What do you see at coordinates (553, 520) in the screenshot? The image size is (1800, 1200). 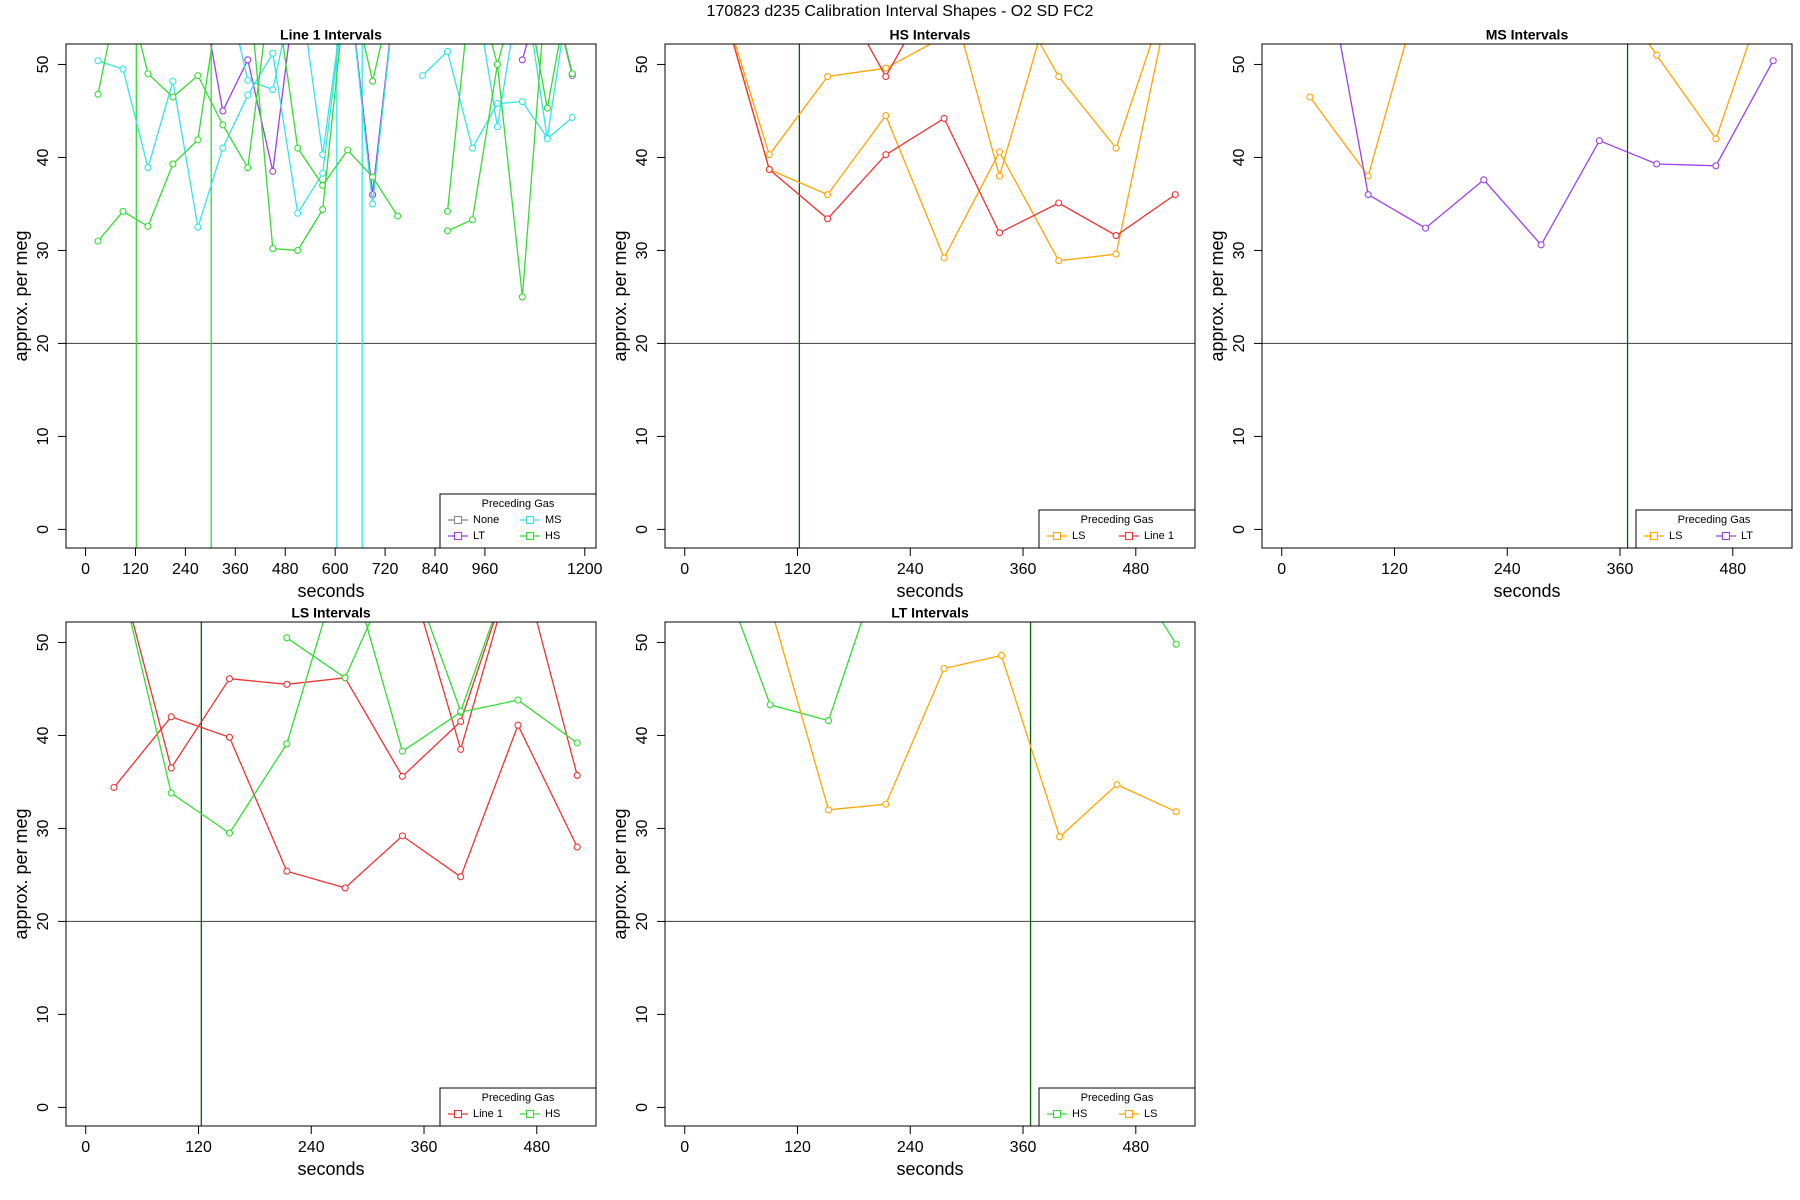 I see `legend-label: MS` at bounding box center [553, 520].